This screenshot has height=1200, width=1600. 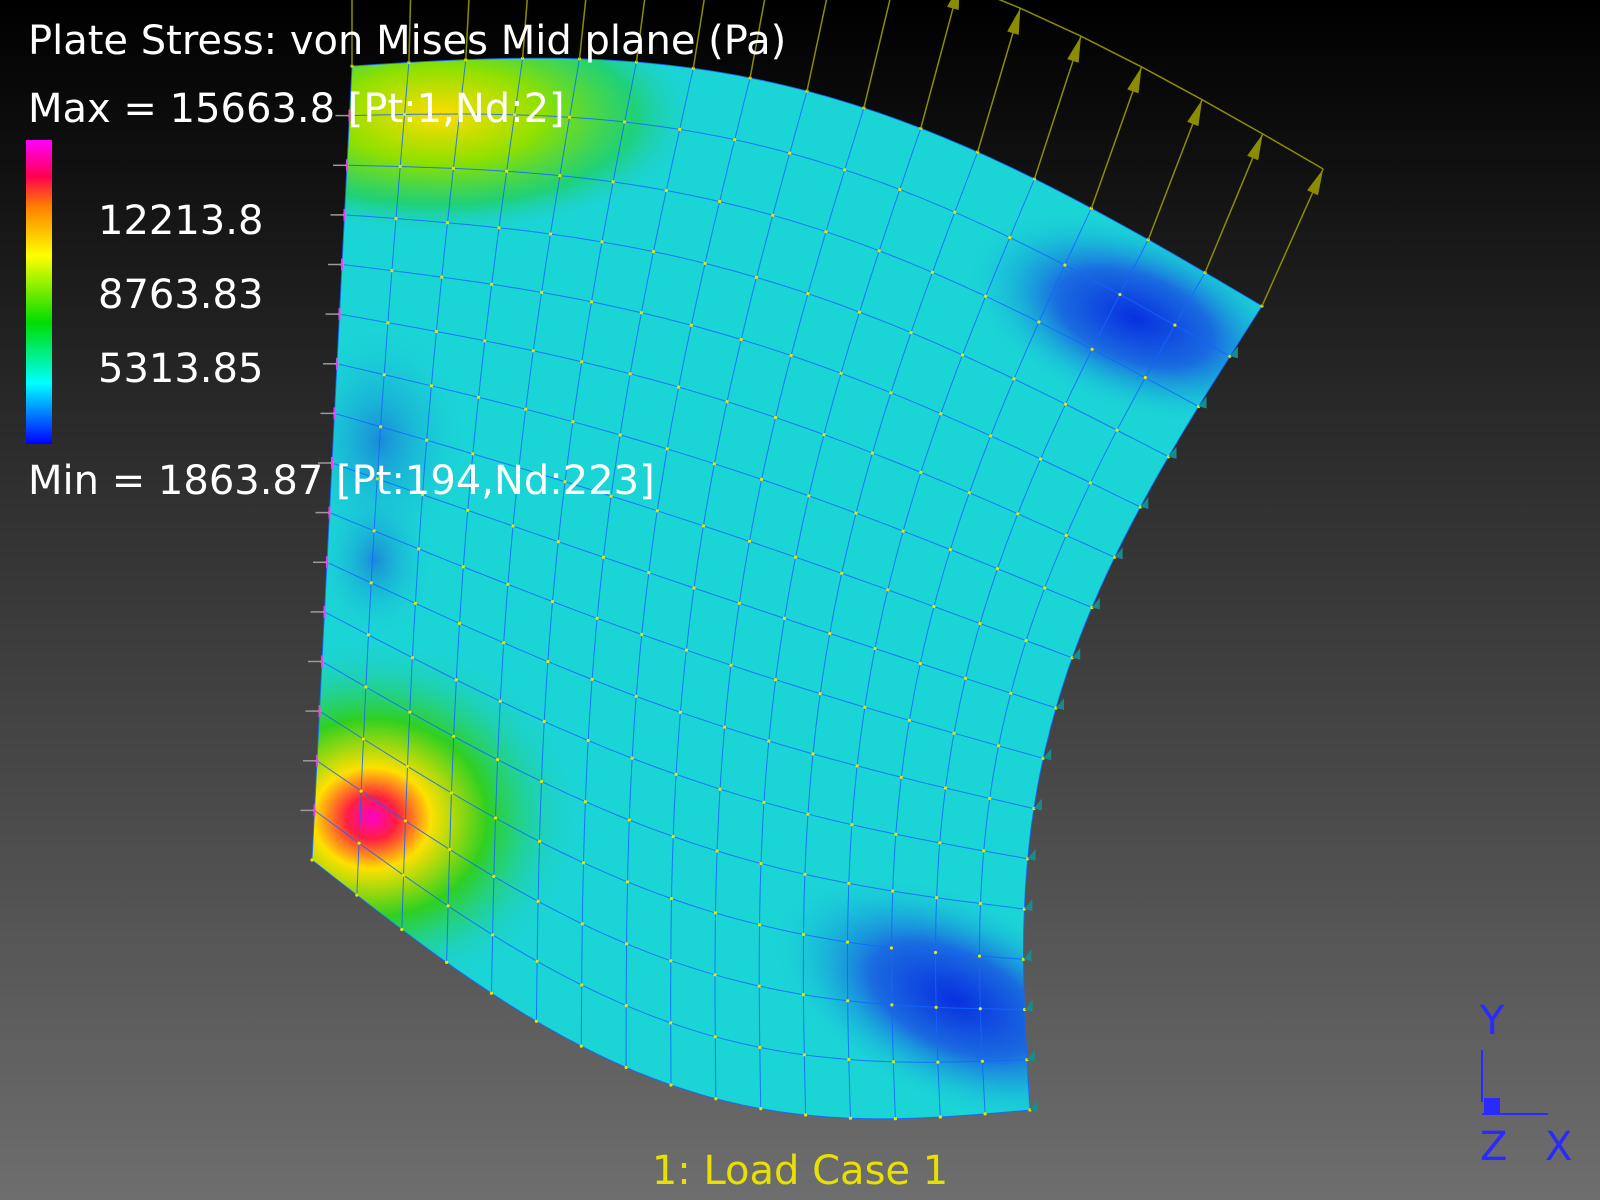 I want to click on load-envelope-line, so click(x=1161, y=85).